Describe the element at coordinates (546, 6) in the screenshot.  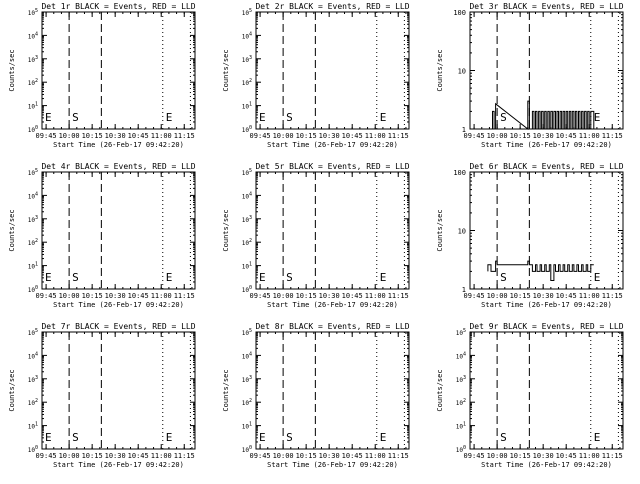
I see `panel-title: Det 3r BLACK = Events, RED = LLD` at that location.